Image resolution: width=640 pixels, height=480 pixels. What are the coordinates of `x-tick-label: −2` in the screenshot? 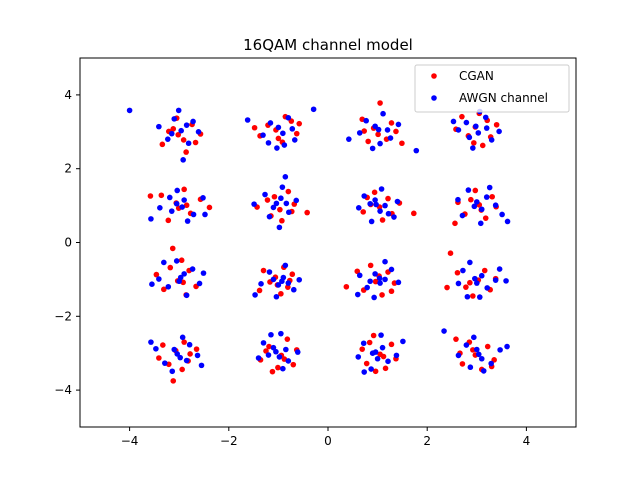 It's located at (229, 441).